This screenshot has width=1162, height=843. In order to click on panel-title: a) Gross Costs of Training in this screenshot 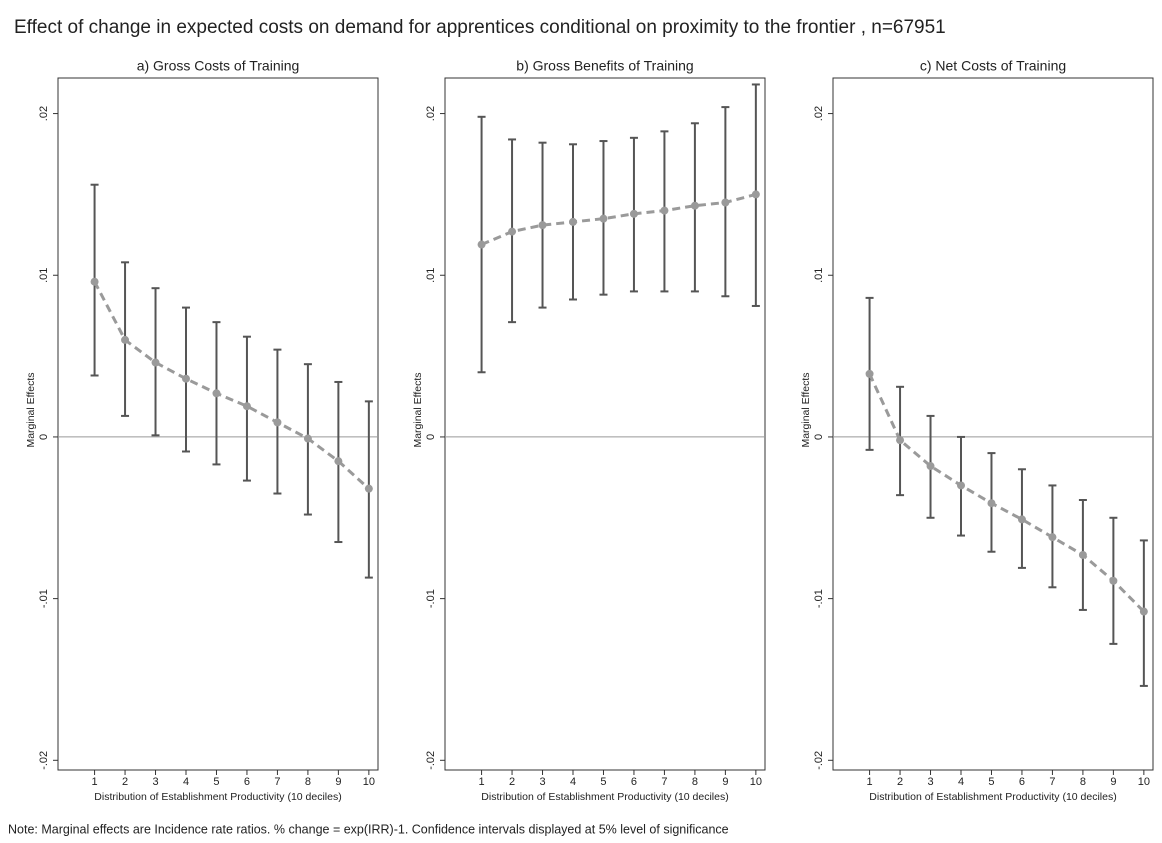, I will do `click(218, 66)`.